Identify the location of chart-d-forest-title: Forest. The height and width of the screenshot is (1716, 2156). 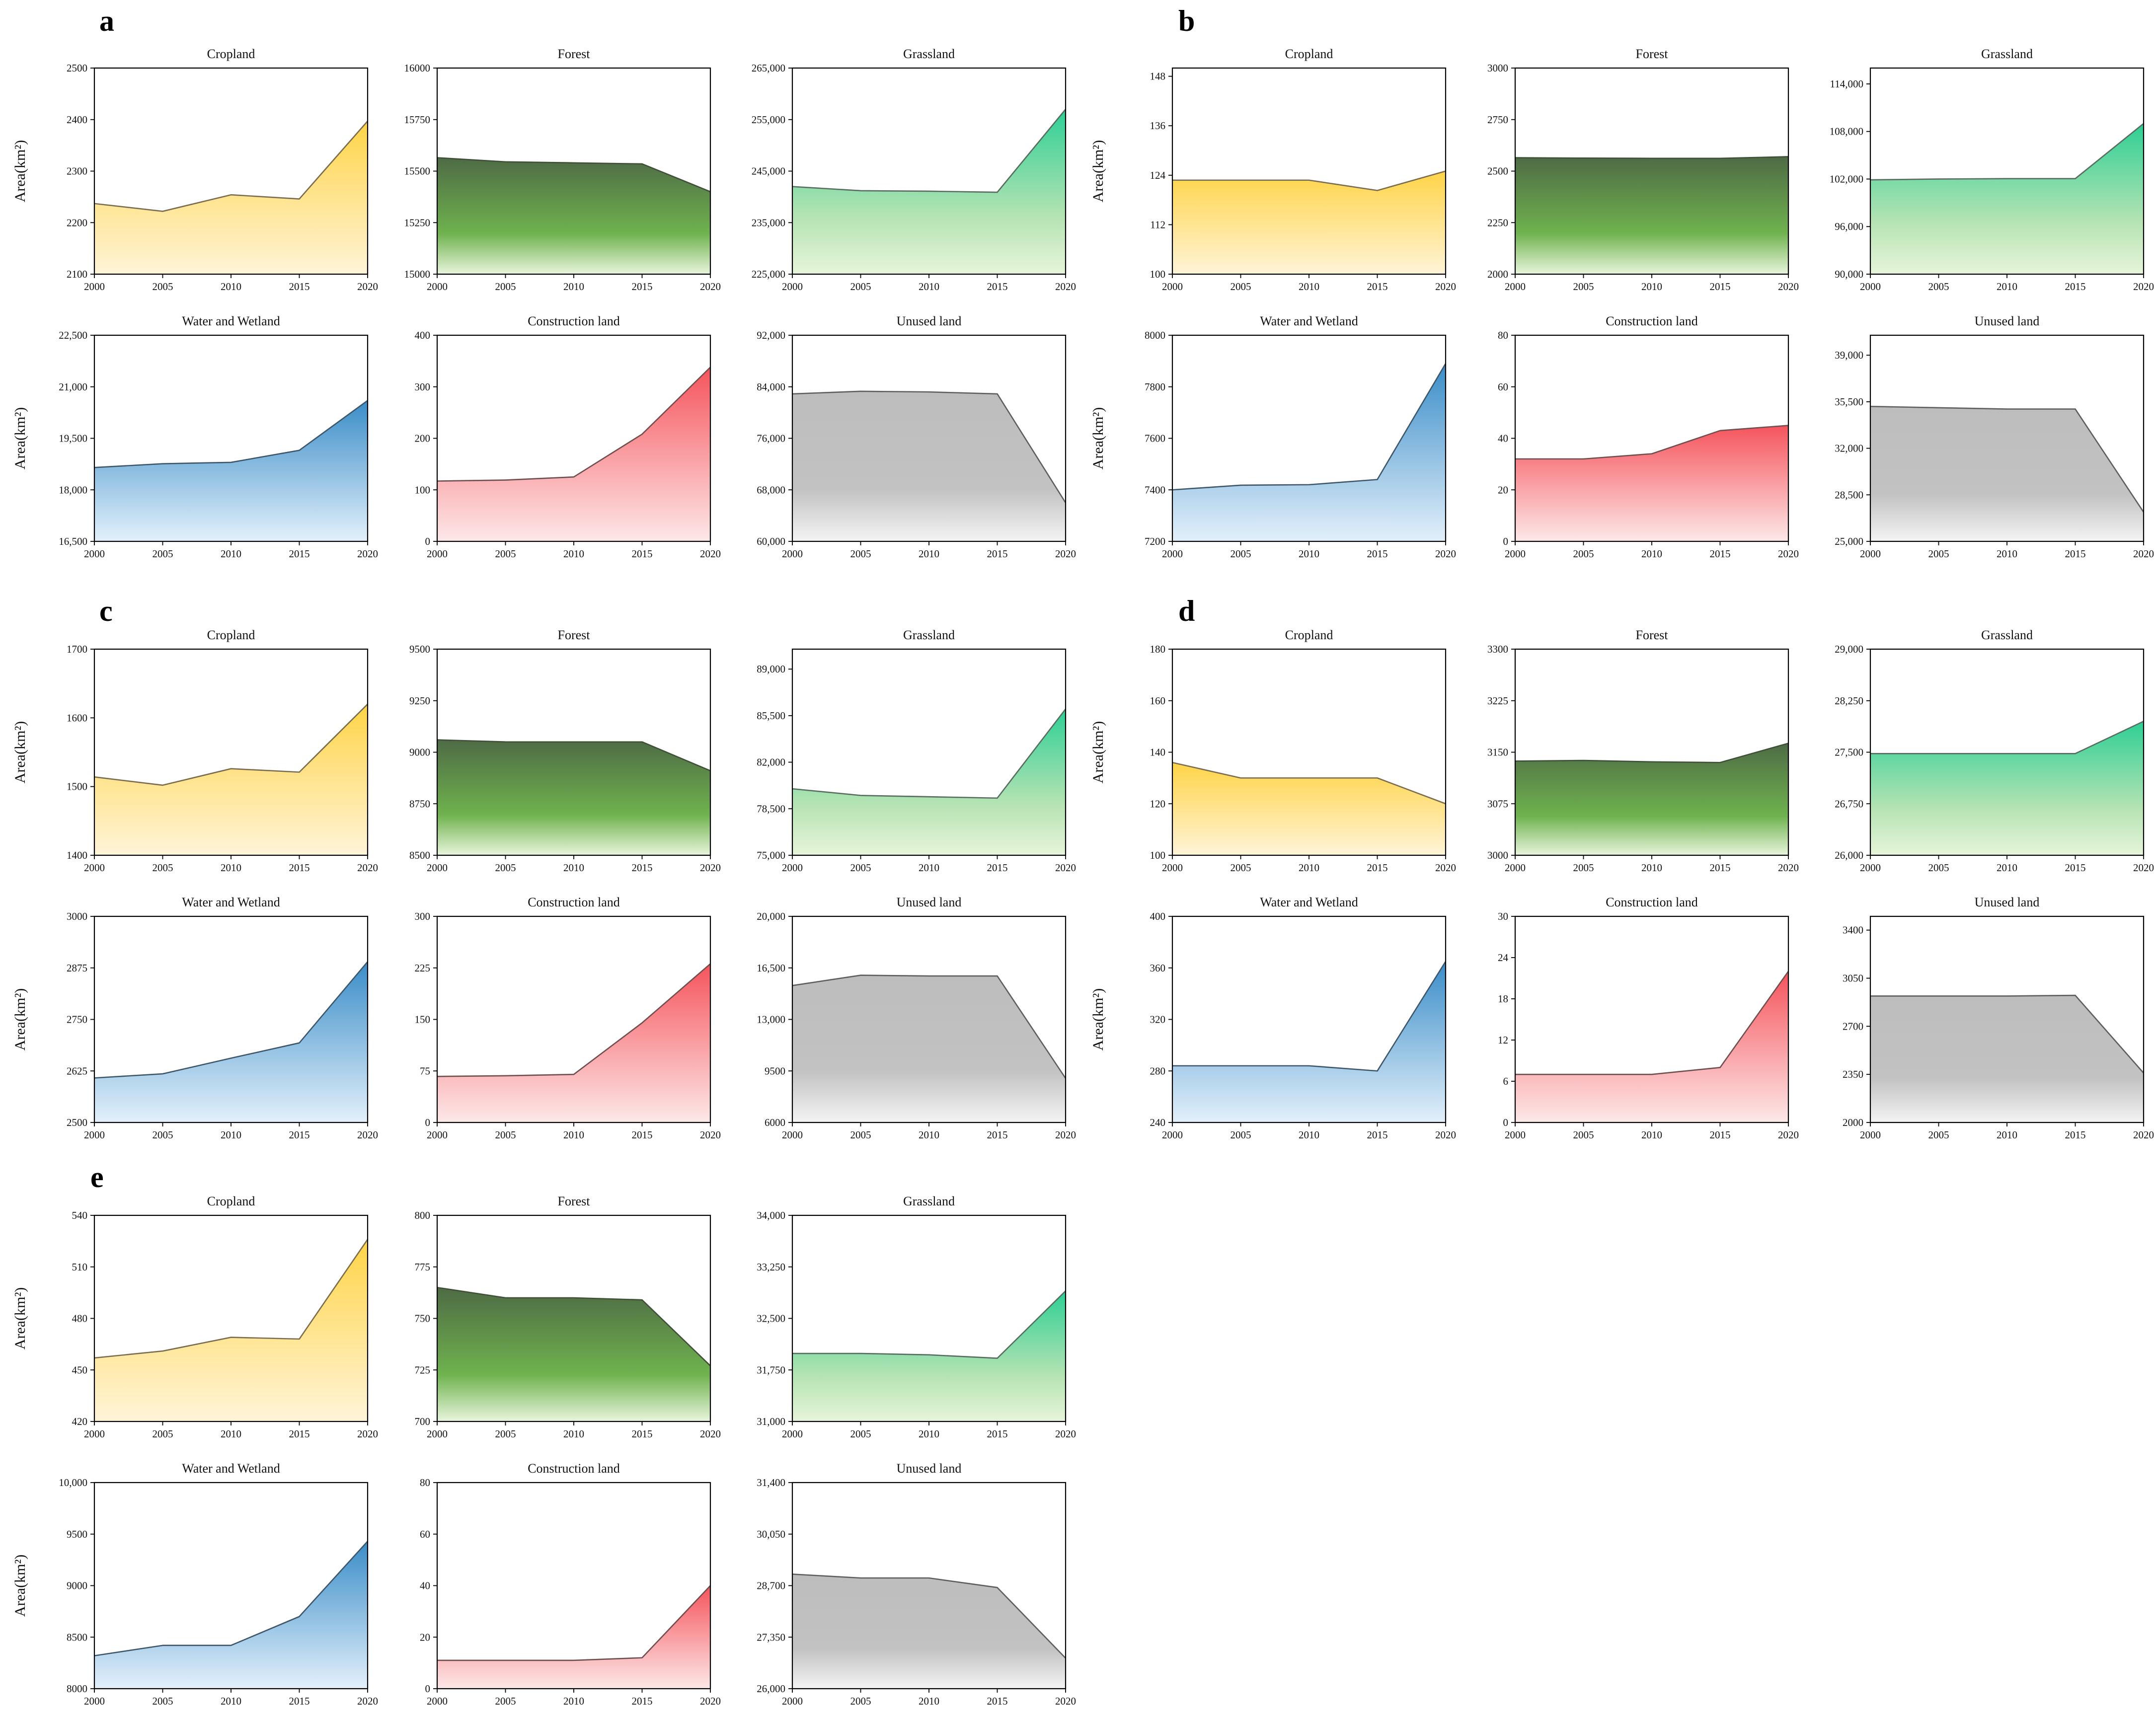
(1653, 635).